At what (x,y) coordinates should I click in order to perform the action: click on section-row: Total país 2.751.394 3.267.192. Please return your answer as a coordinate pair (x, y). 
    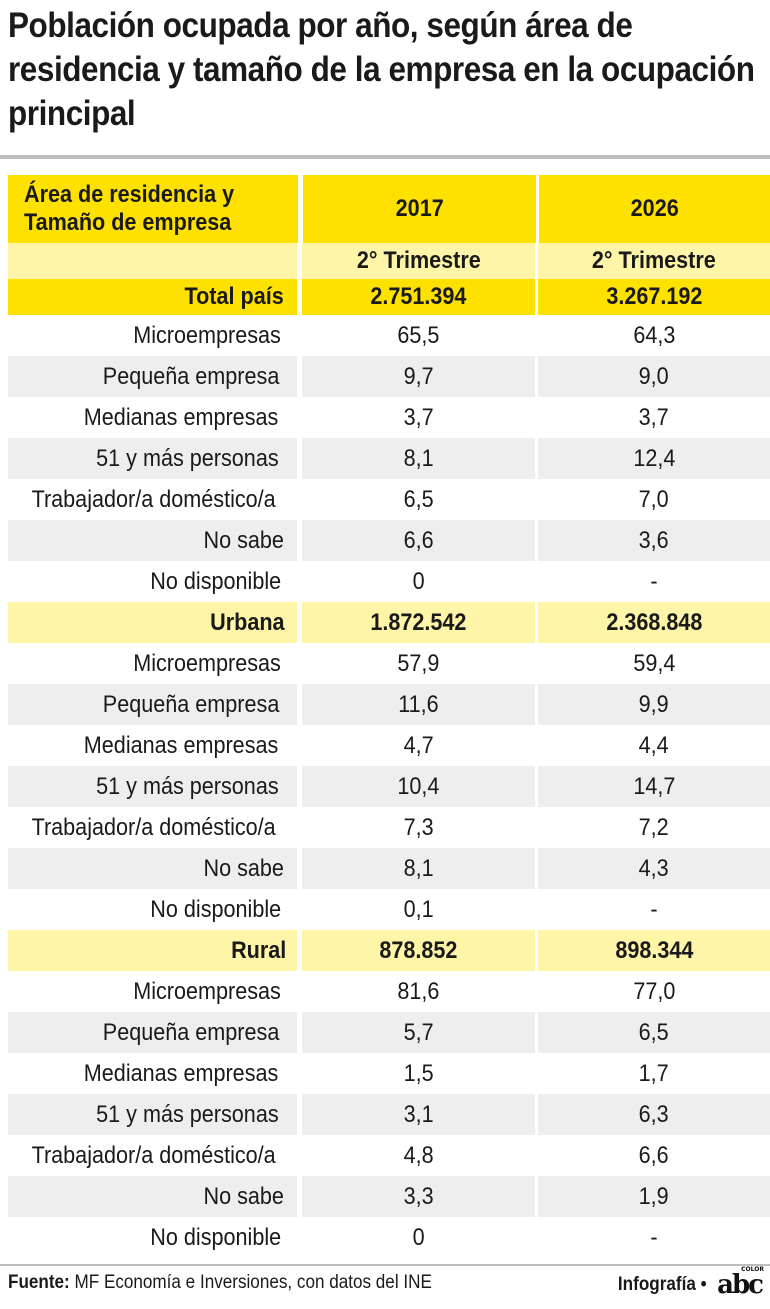
    Looking at the image, I should click on (389, 297).